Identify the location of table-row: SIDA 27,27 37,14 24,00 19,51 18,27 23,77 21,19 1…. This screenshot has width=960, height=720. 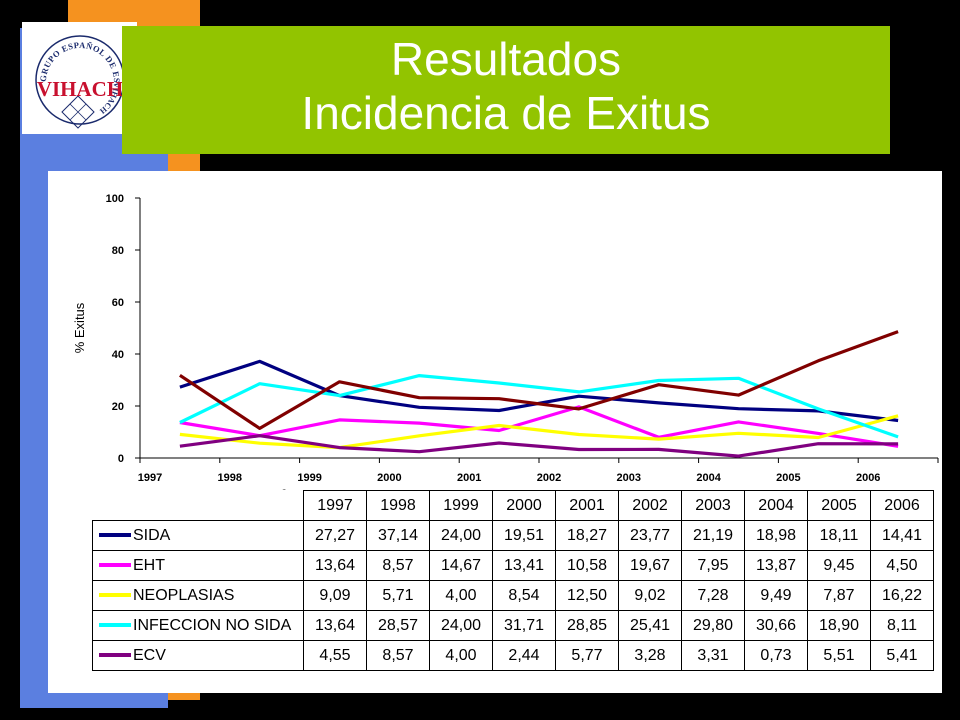
(513, 535).